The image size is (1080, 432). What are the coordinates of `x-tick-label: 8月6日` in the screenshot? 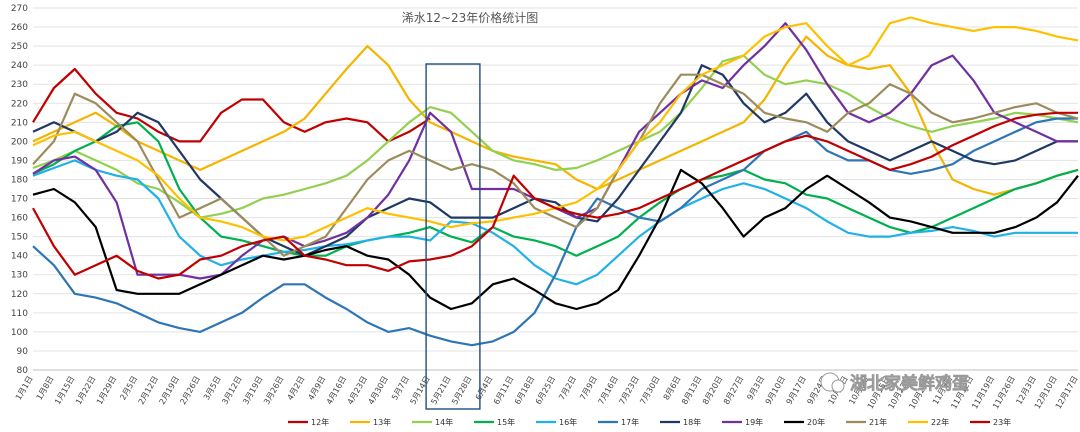 It's located at (672, 388).